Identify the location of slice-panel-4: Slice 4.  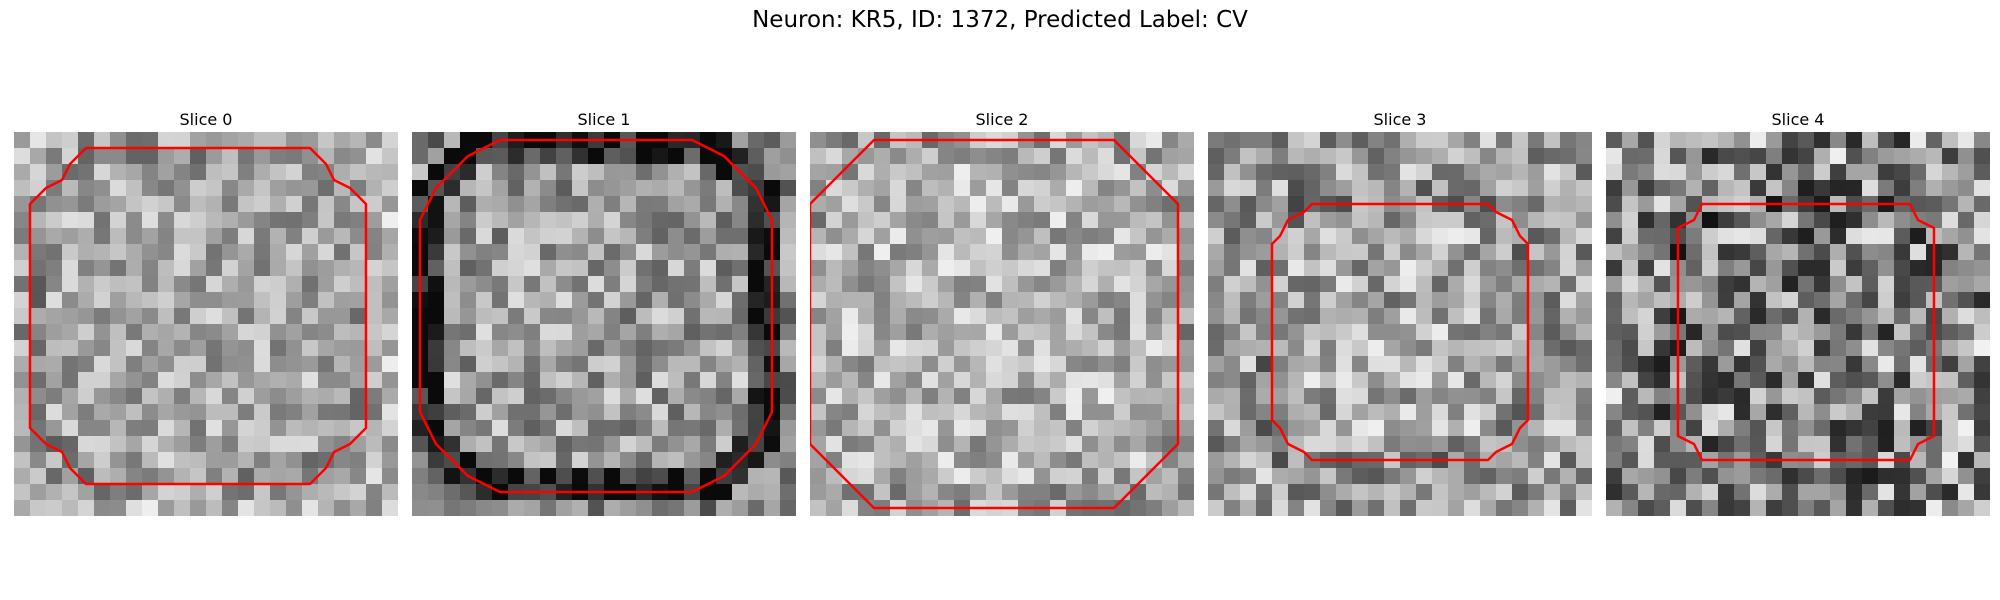
(1798, 312).